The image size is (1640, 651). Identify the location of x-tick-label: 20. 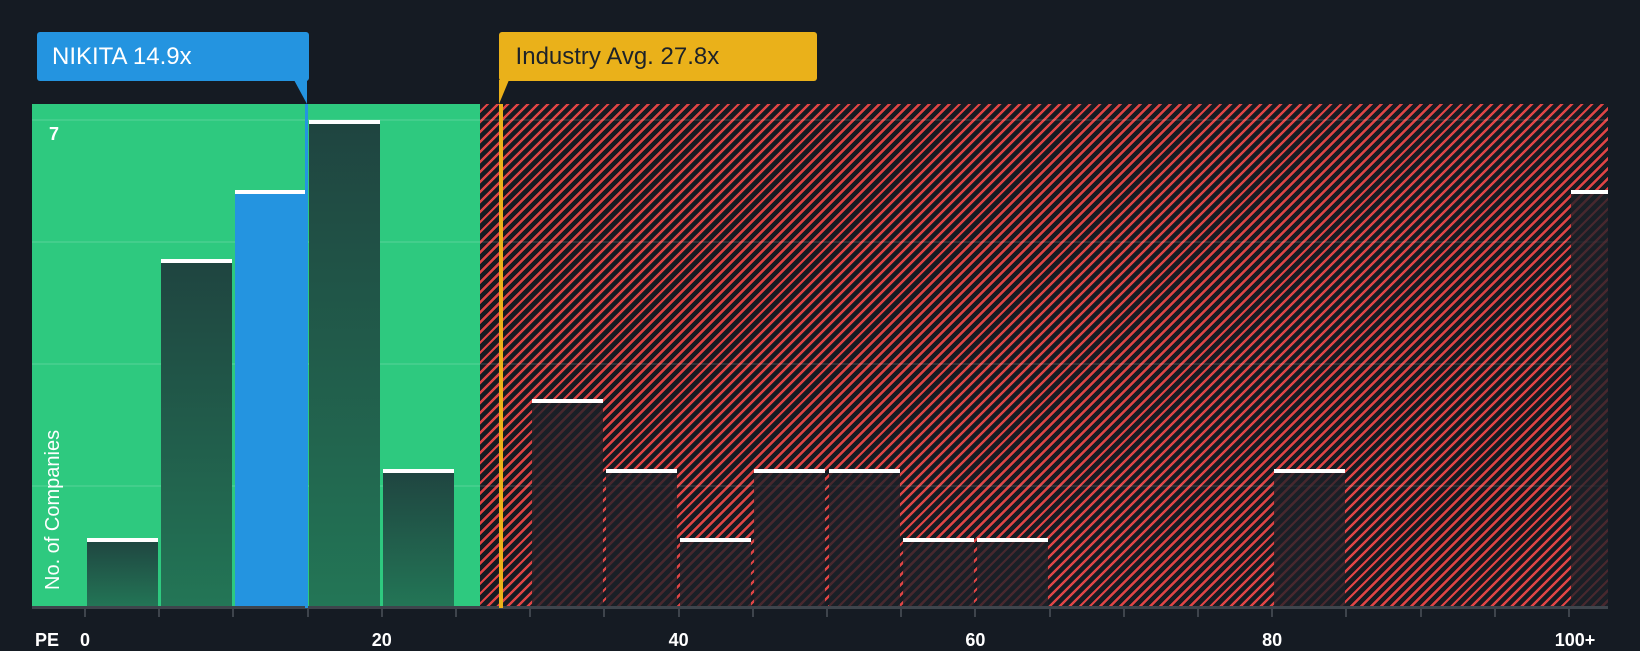
(381, 640).